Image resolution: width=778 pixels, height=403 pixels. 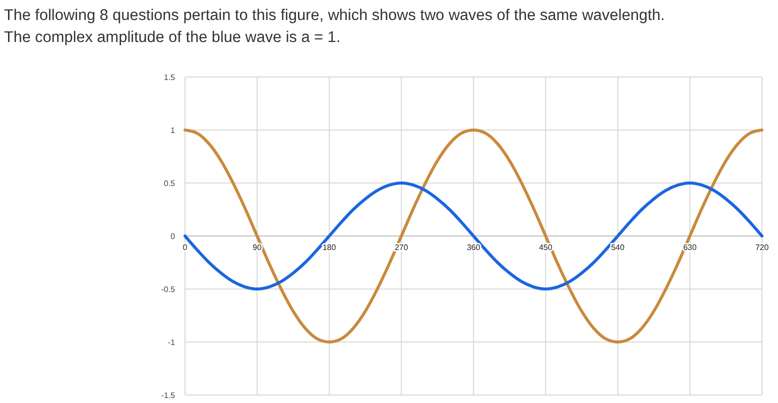 What do you see at coordinates (170, 183) in the screenshot?
I see `y-tick-label: 0.5` at bounding box center [170, 183].